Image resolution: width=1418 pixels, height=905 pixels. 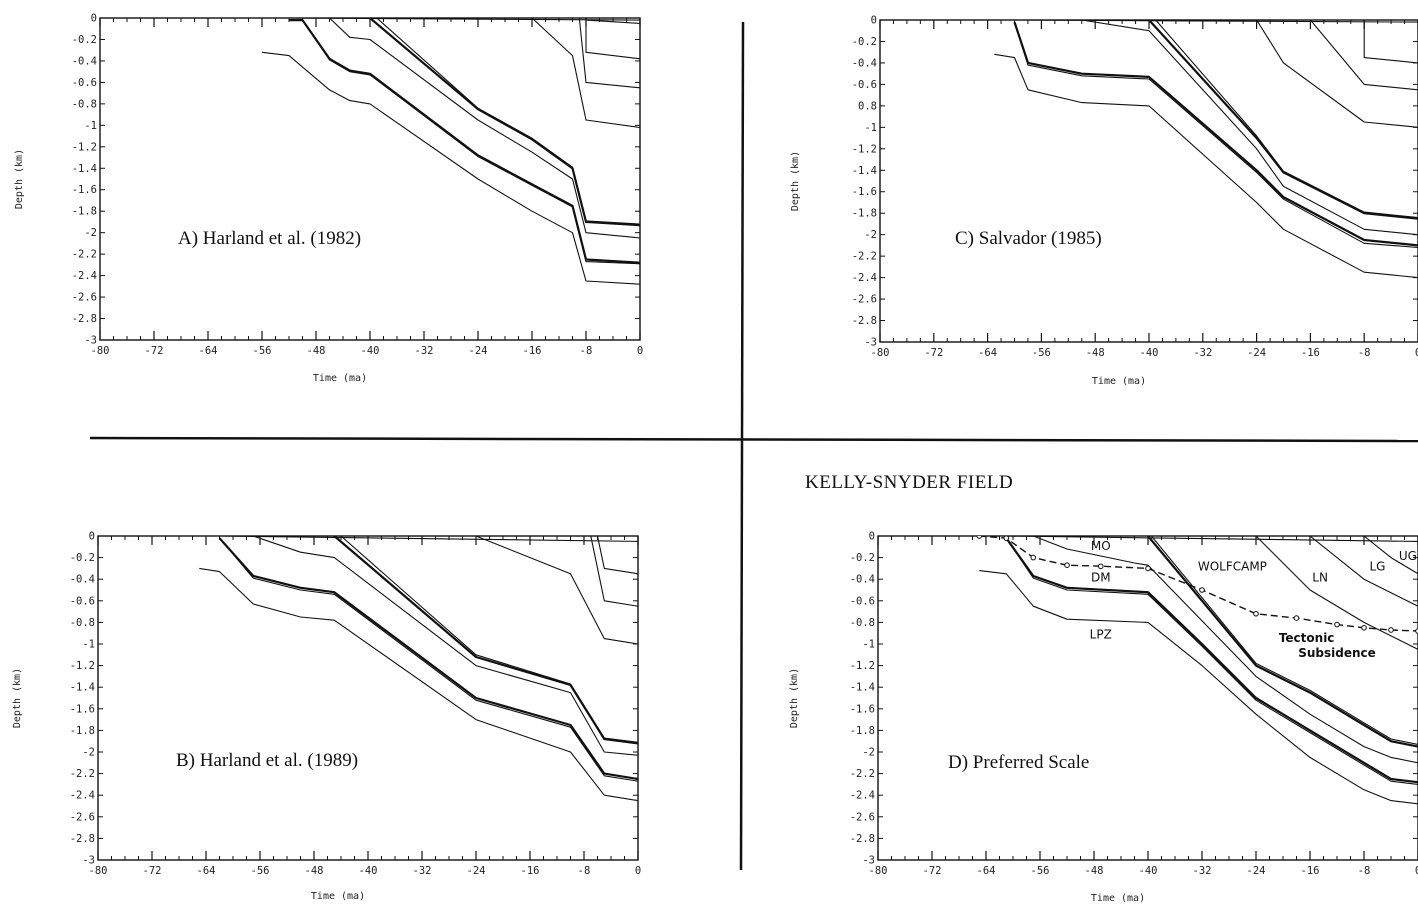 I want to click on y-tick-label: -0.8, so click(x=862, y=623).